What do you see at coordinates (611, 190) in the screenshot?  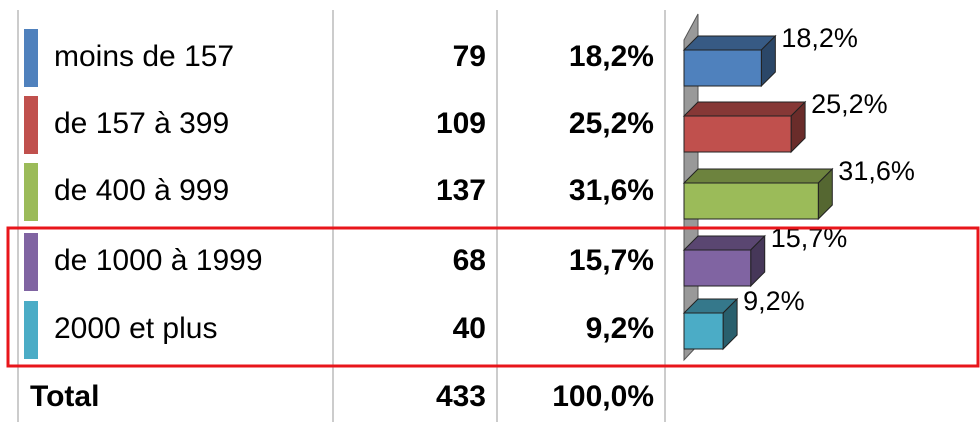 I see `percent: 31,6%` at bounding box center [611, 190].